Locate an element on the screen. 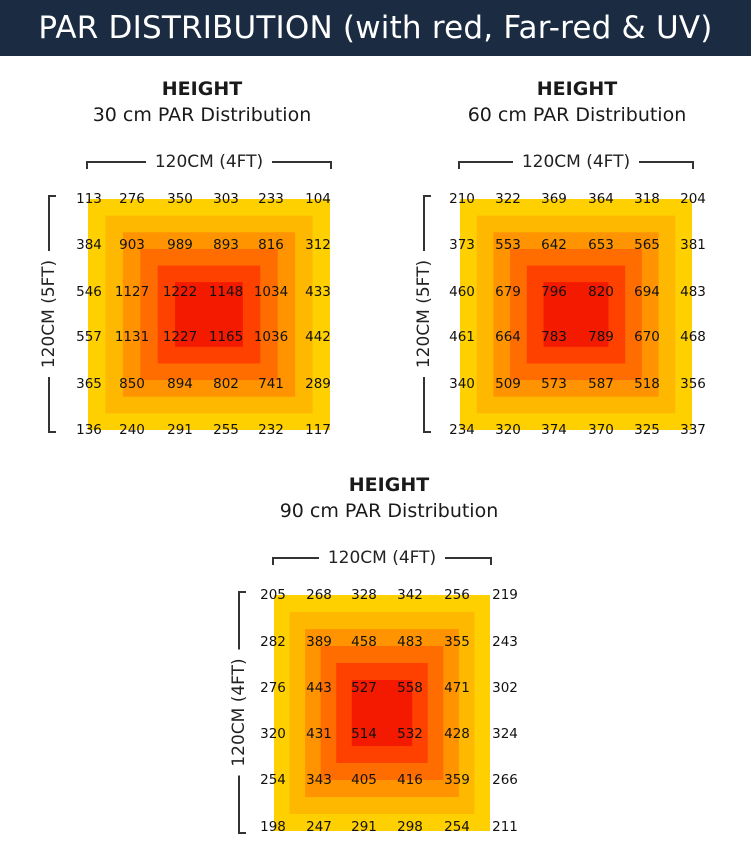 The height and width of the screenshot is (864, 751). cell-value-label: 468 is located at coordinates (693, 337).